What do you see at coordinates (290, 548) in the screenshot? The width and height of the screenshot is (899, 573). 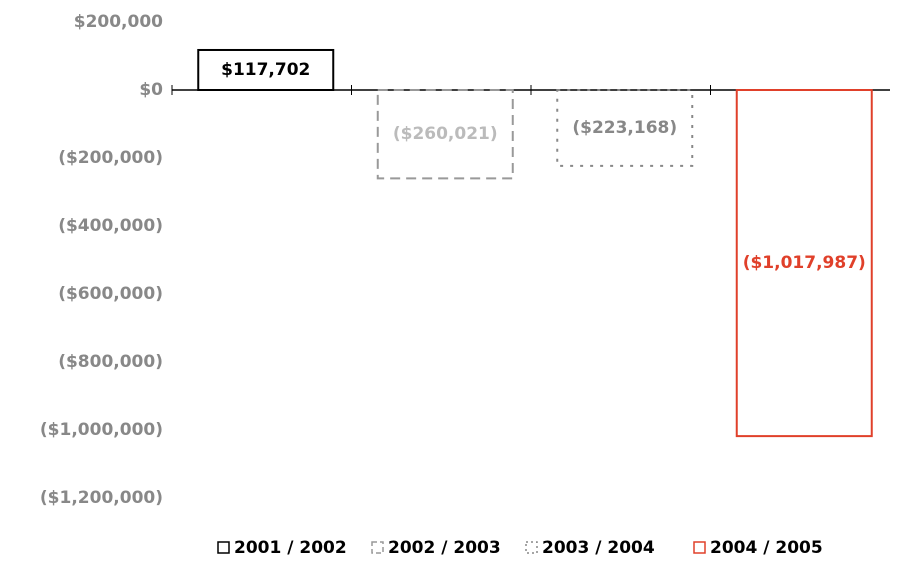 I see `legend-label: 2001 / 2002` at bounding box center [290, 548].